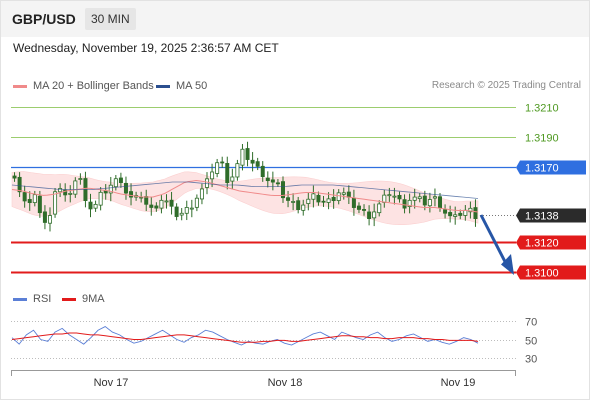 The image size is (590, 400). What do you see at coordinates (542, 244) in the screenshot?
I see `level-text: 1.3120` at bounding box center [542, 244].